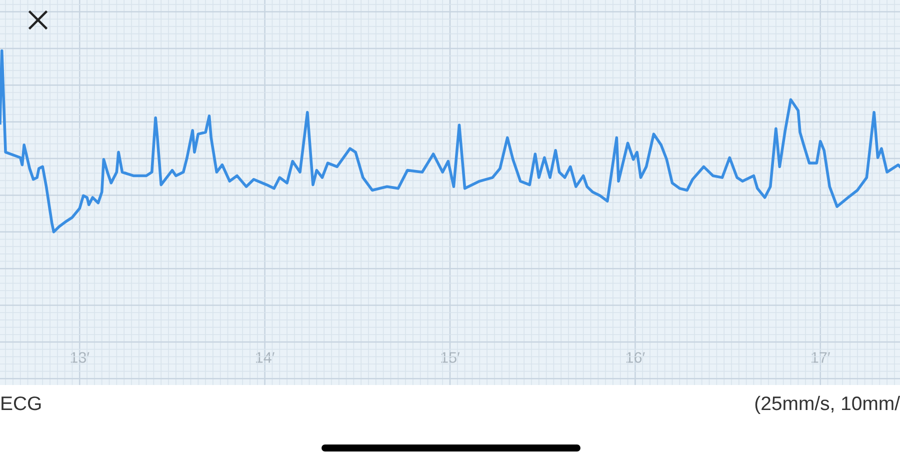 Image resolution: width=900 pixels, height=462 pixels. I want to click on text: ECG, so click(21, 403).